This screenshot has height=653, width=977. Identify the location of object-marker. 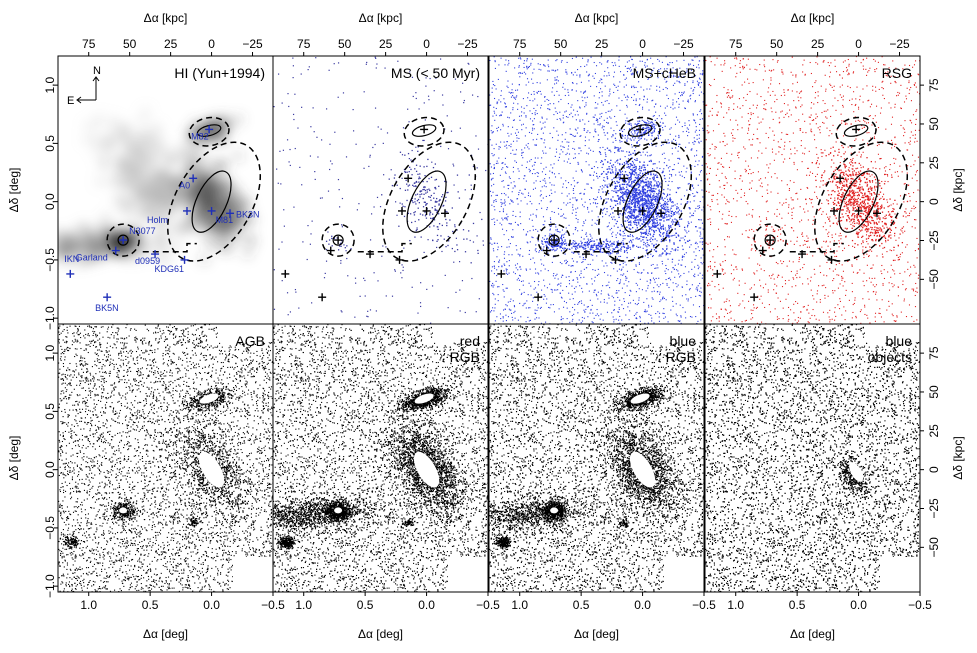
(70, 273).